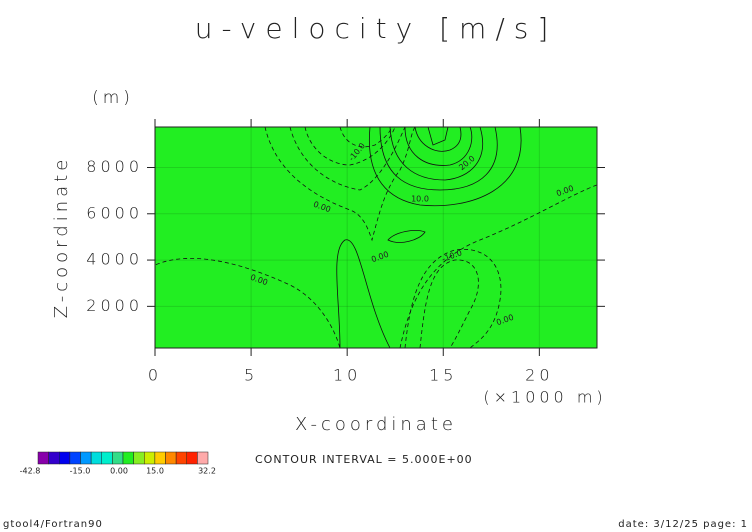 The width and height of the screenshot is (752, 532). I want to click on y-tick-label: 6000, so click(114, 212).